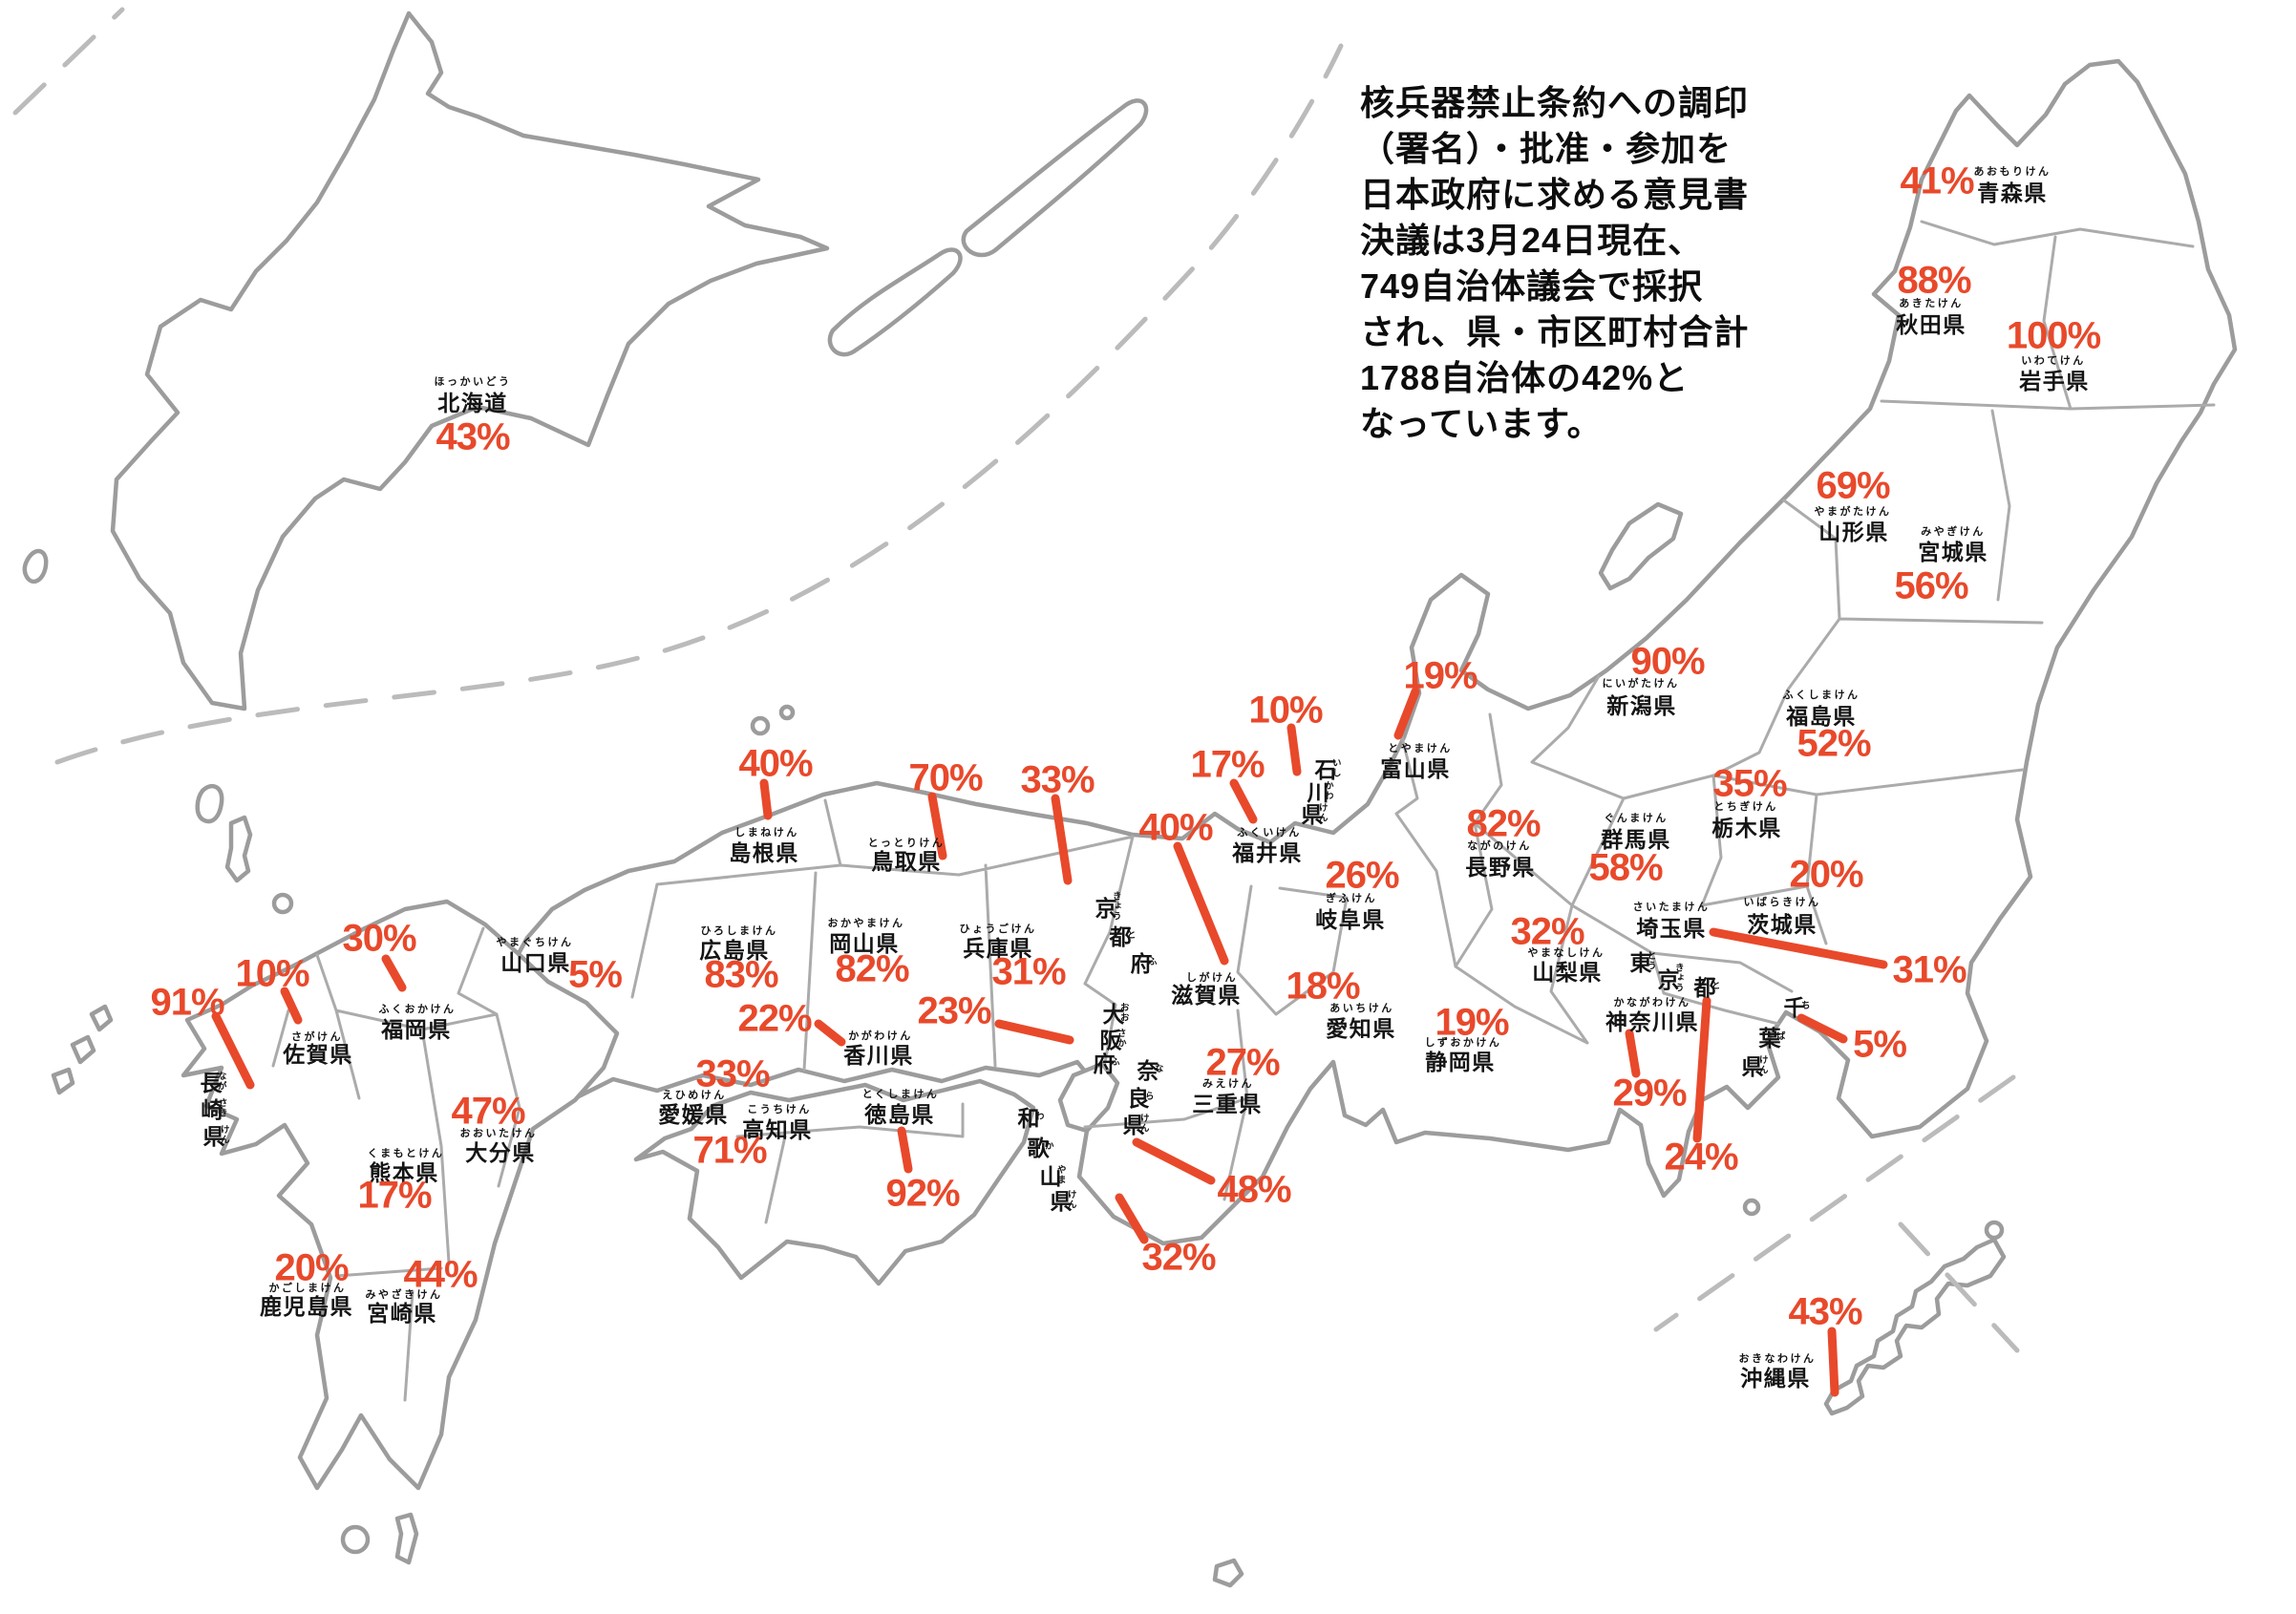 This screenshot has height=1614, width=2296. What do you see at coordinates (1701, 1157) in the screenshot?
I see `prefecture-percentage: 24%` at bounding box center [1701, 1157].